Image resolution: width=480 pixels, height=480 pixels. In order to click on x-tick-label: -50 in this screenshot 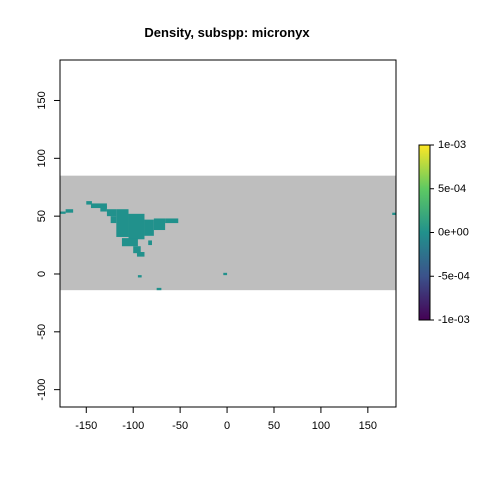, I will do `click(180, 426)`.